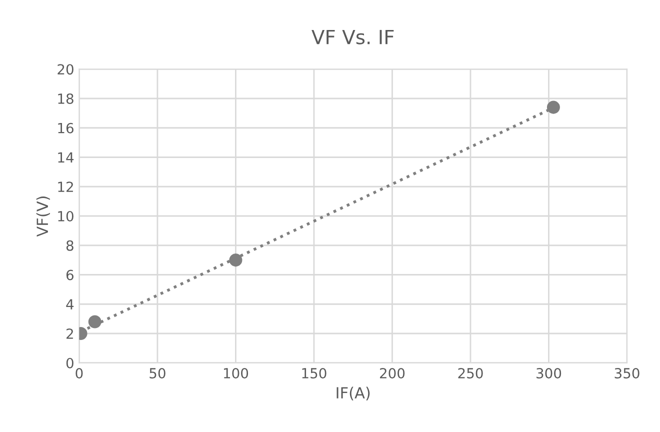 The width and height of the screenshot is (660, 432). Describe the element at coordinates (392, 373) in the screenshot. I see `x-tick-label: 200` at that location.